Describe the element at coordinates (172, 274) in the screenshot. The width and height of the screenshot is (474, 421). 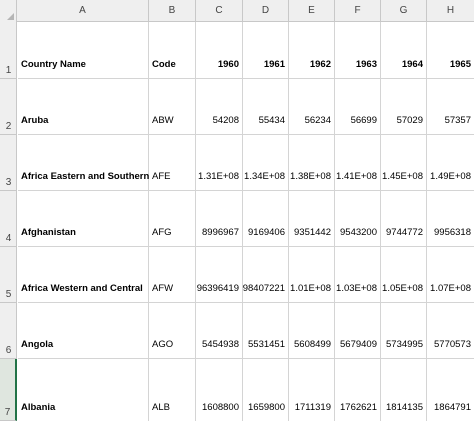
I see `cell-b5: AFW` at that location.